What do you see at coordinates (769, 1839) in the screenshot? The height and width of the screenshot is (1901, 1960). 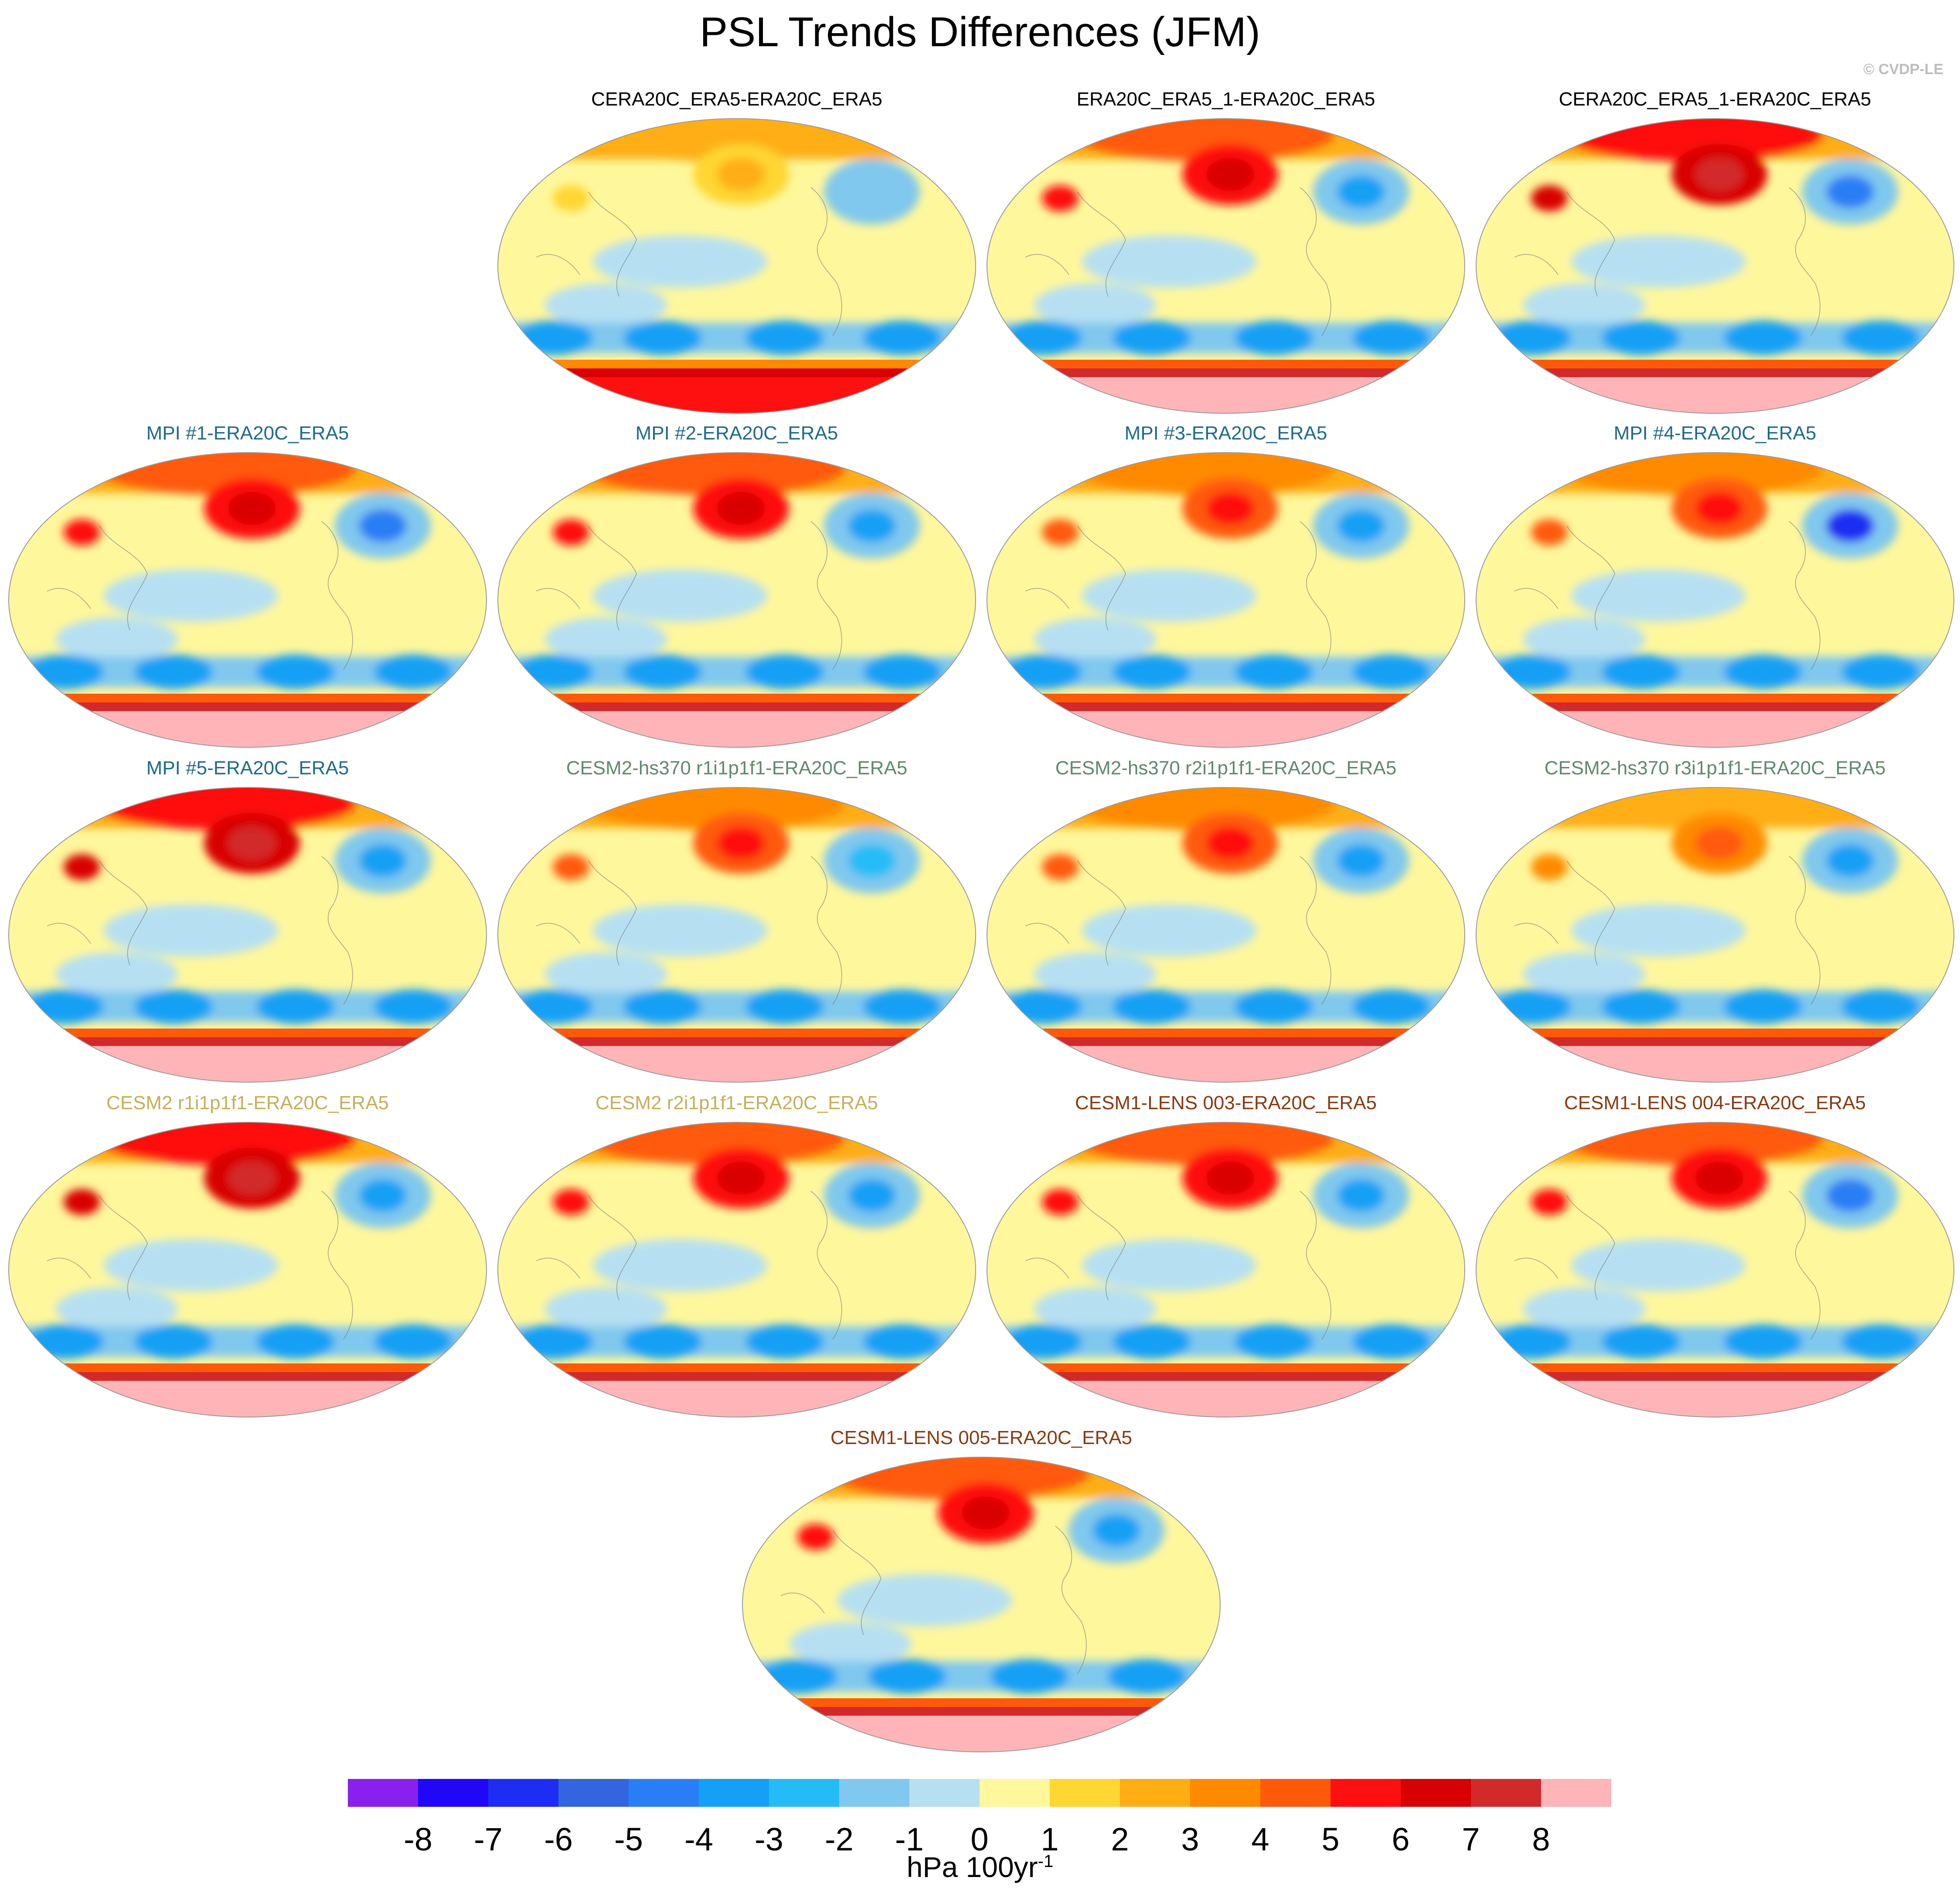 I see `colorbar-tick-label: -3` at bounding box center [769, 1839].